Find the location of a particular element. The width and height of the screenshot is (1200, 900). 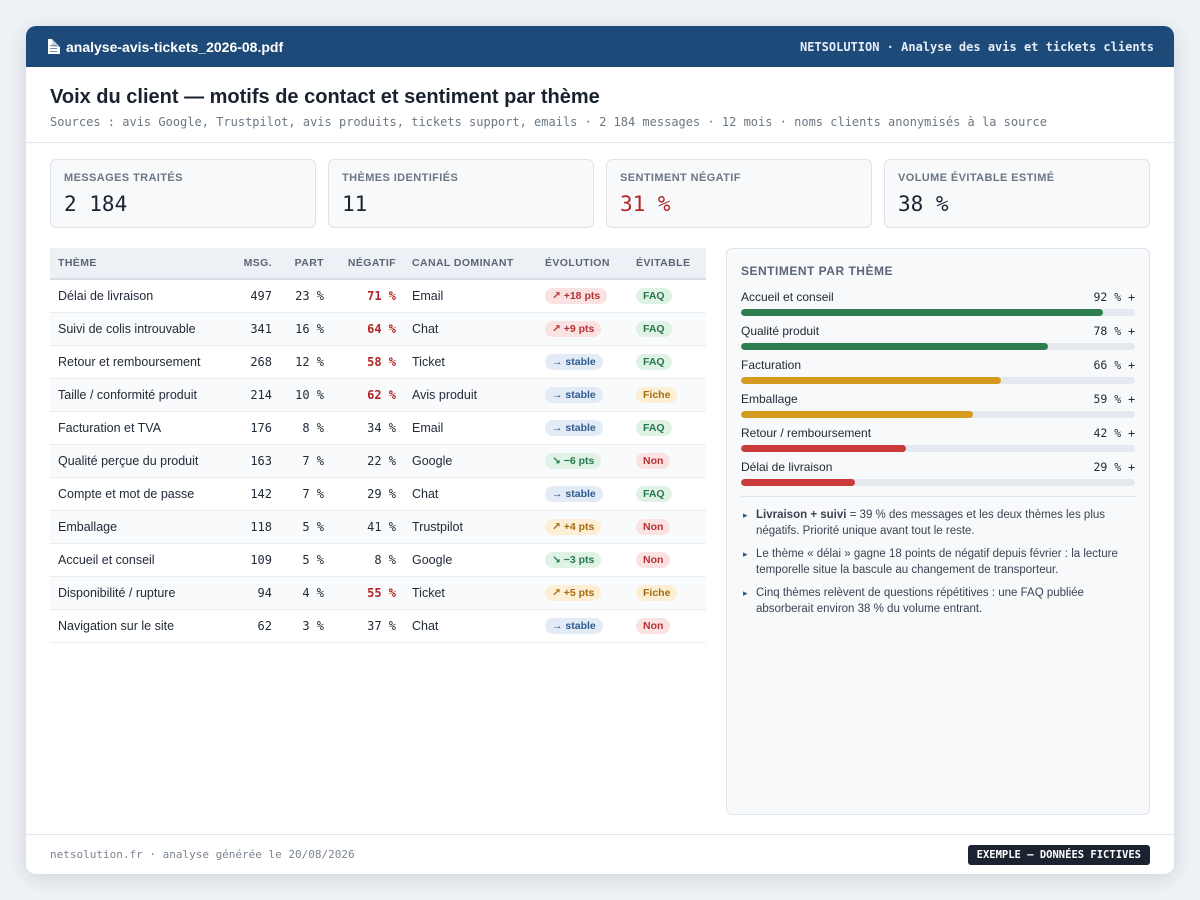

sentiment-bar-row: Qualité produit 78 % + is located at coordinates (938, 337).